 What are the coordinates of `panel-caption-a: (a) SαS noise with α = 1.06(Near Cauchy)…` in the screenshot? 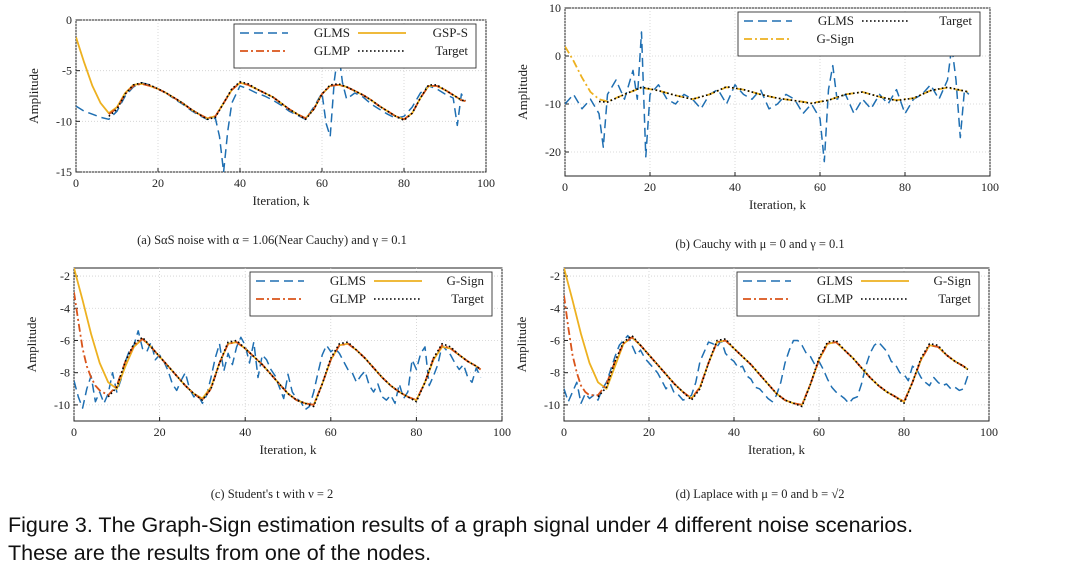 It's located at (272, 240).